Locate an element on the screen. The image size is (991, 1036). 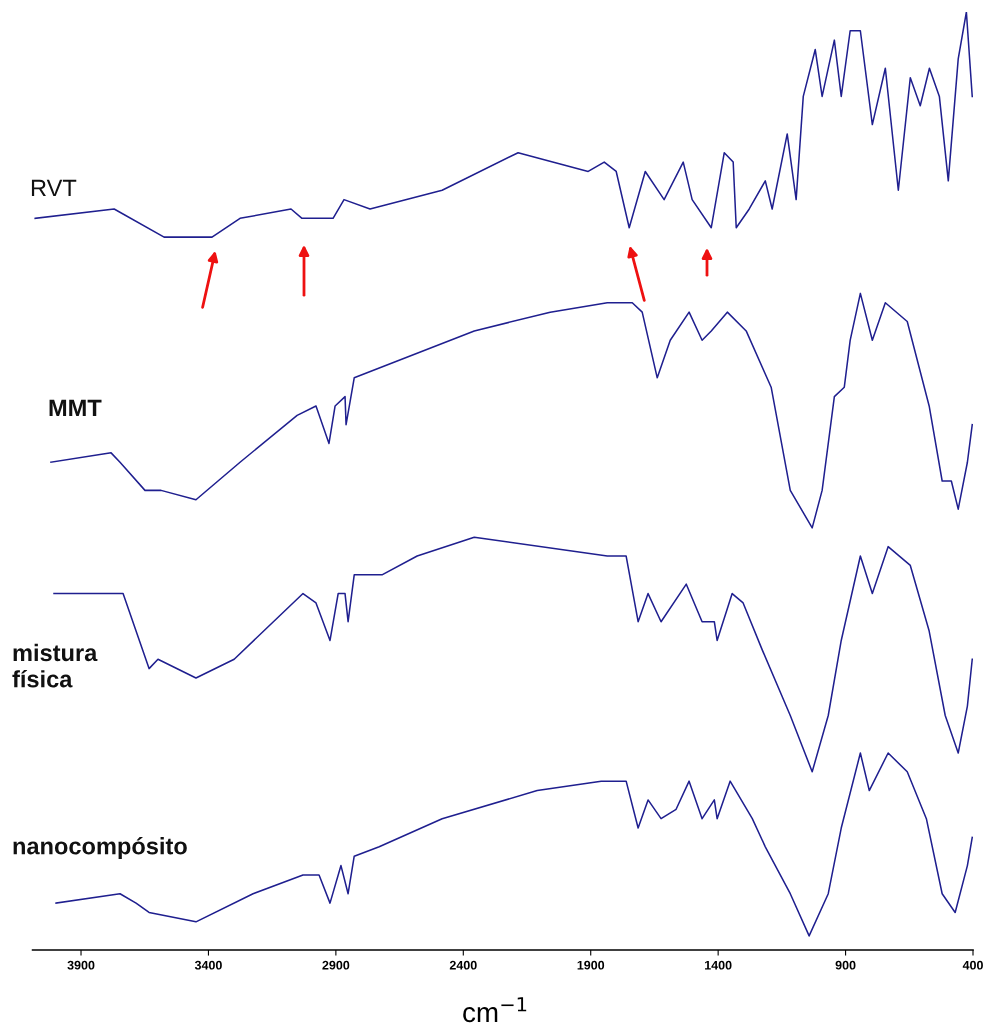
x-tick-label: 400 is located at coordinates (972, 965).